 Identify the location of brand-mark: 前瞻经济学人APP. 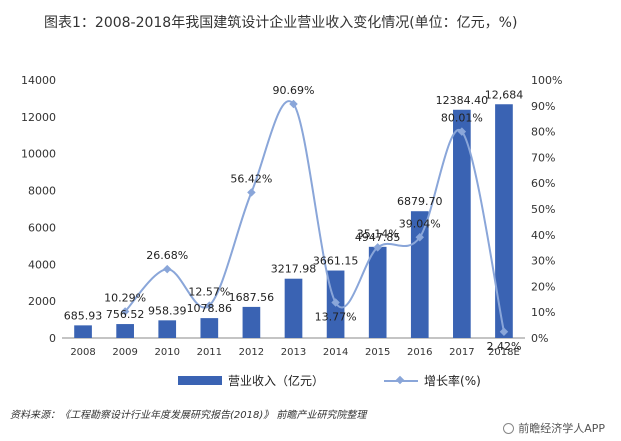
(554, 428).